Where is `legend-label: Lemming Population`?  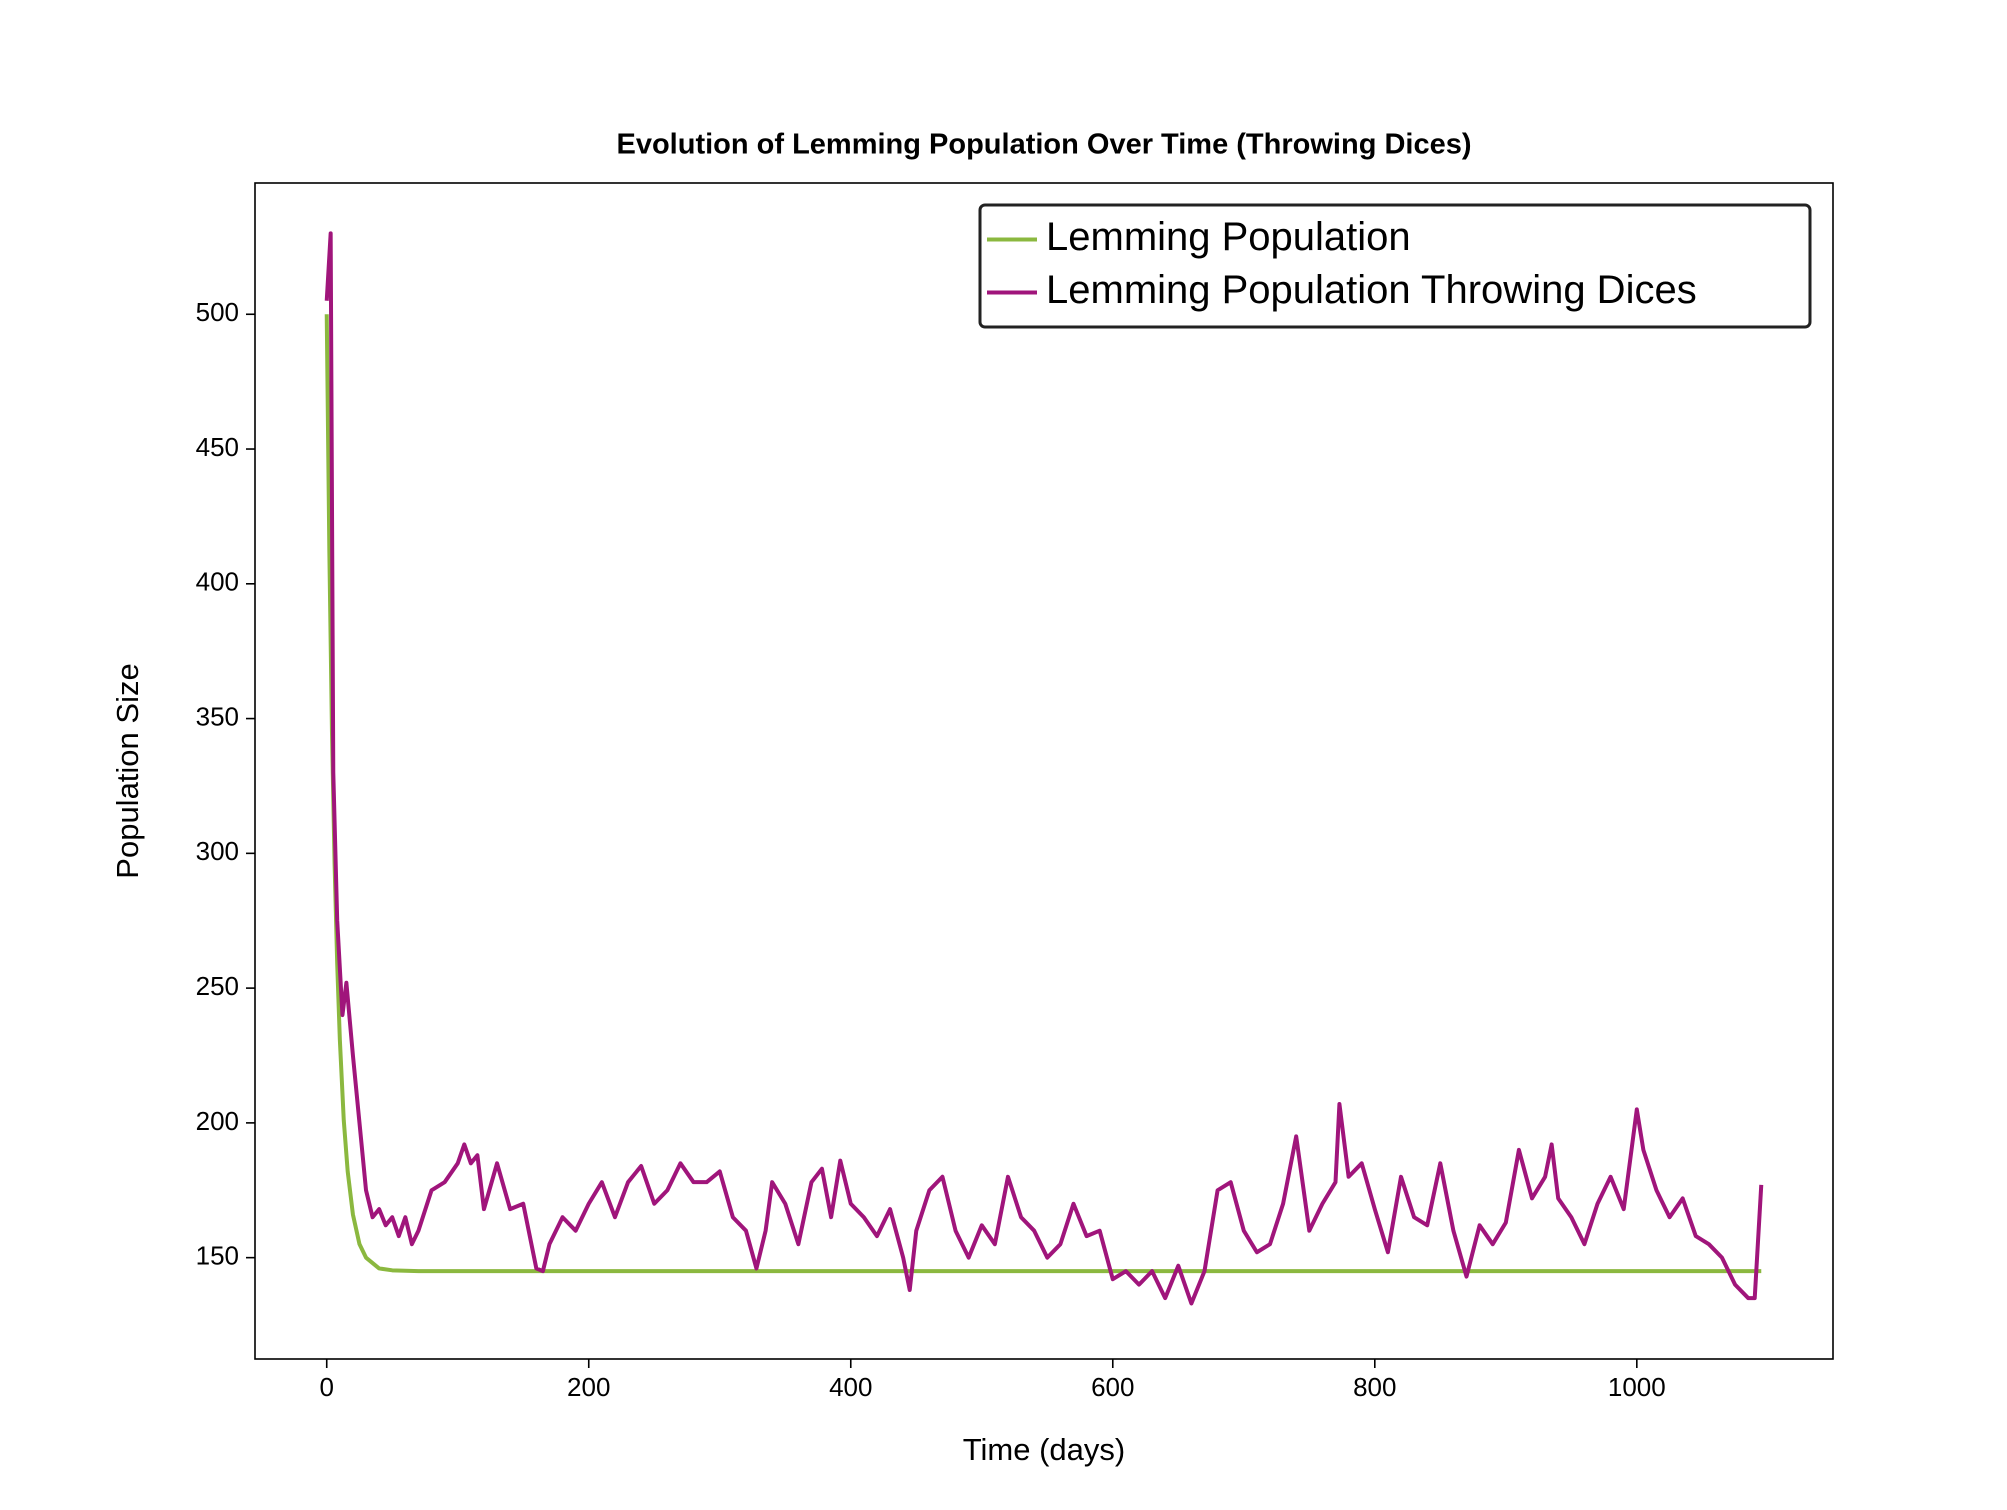
legend-label: Lemming Population is located at coordinates (1228, 237).